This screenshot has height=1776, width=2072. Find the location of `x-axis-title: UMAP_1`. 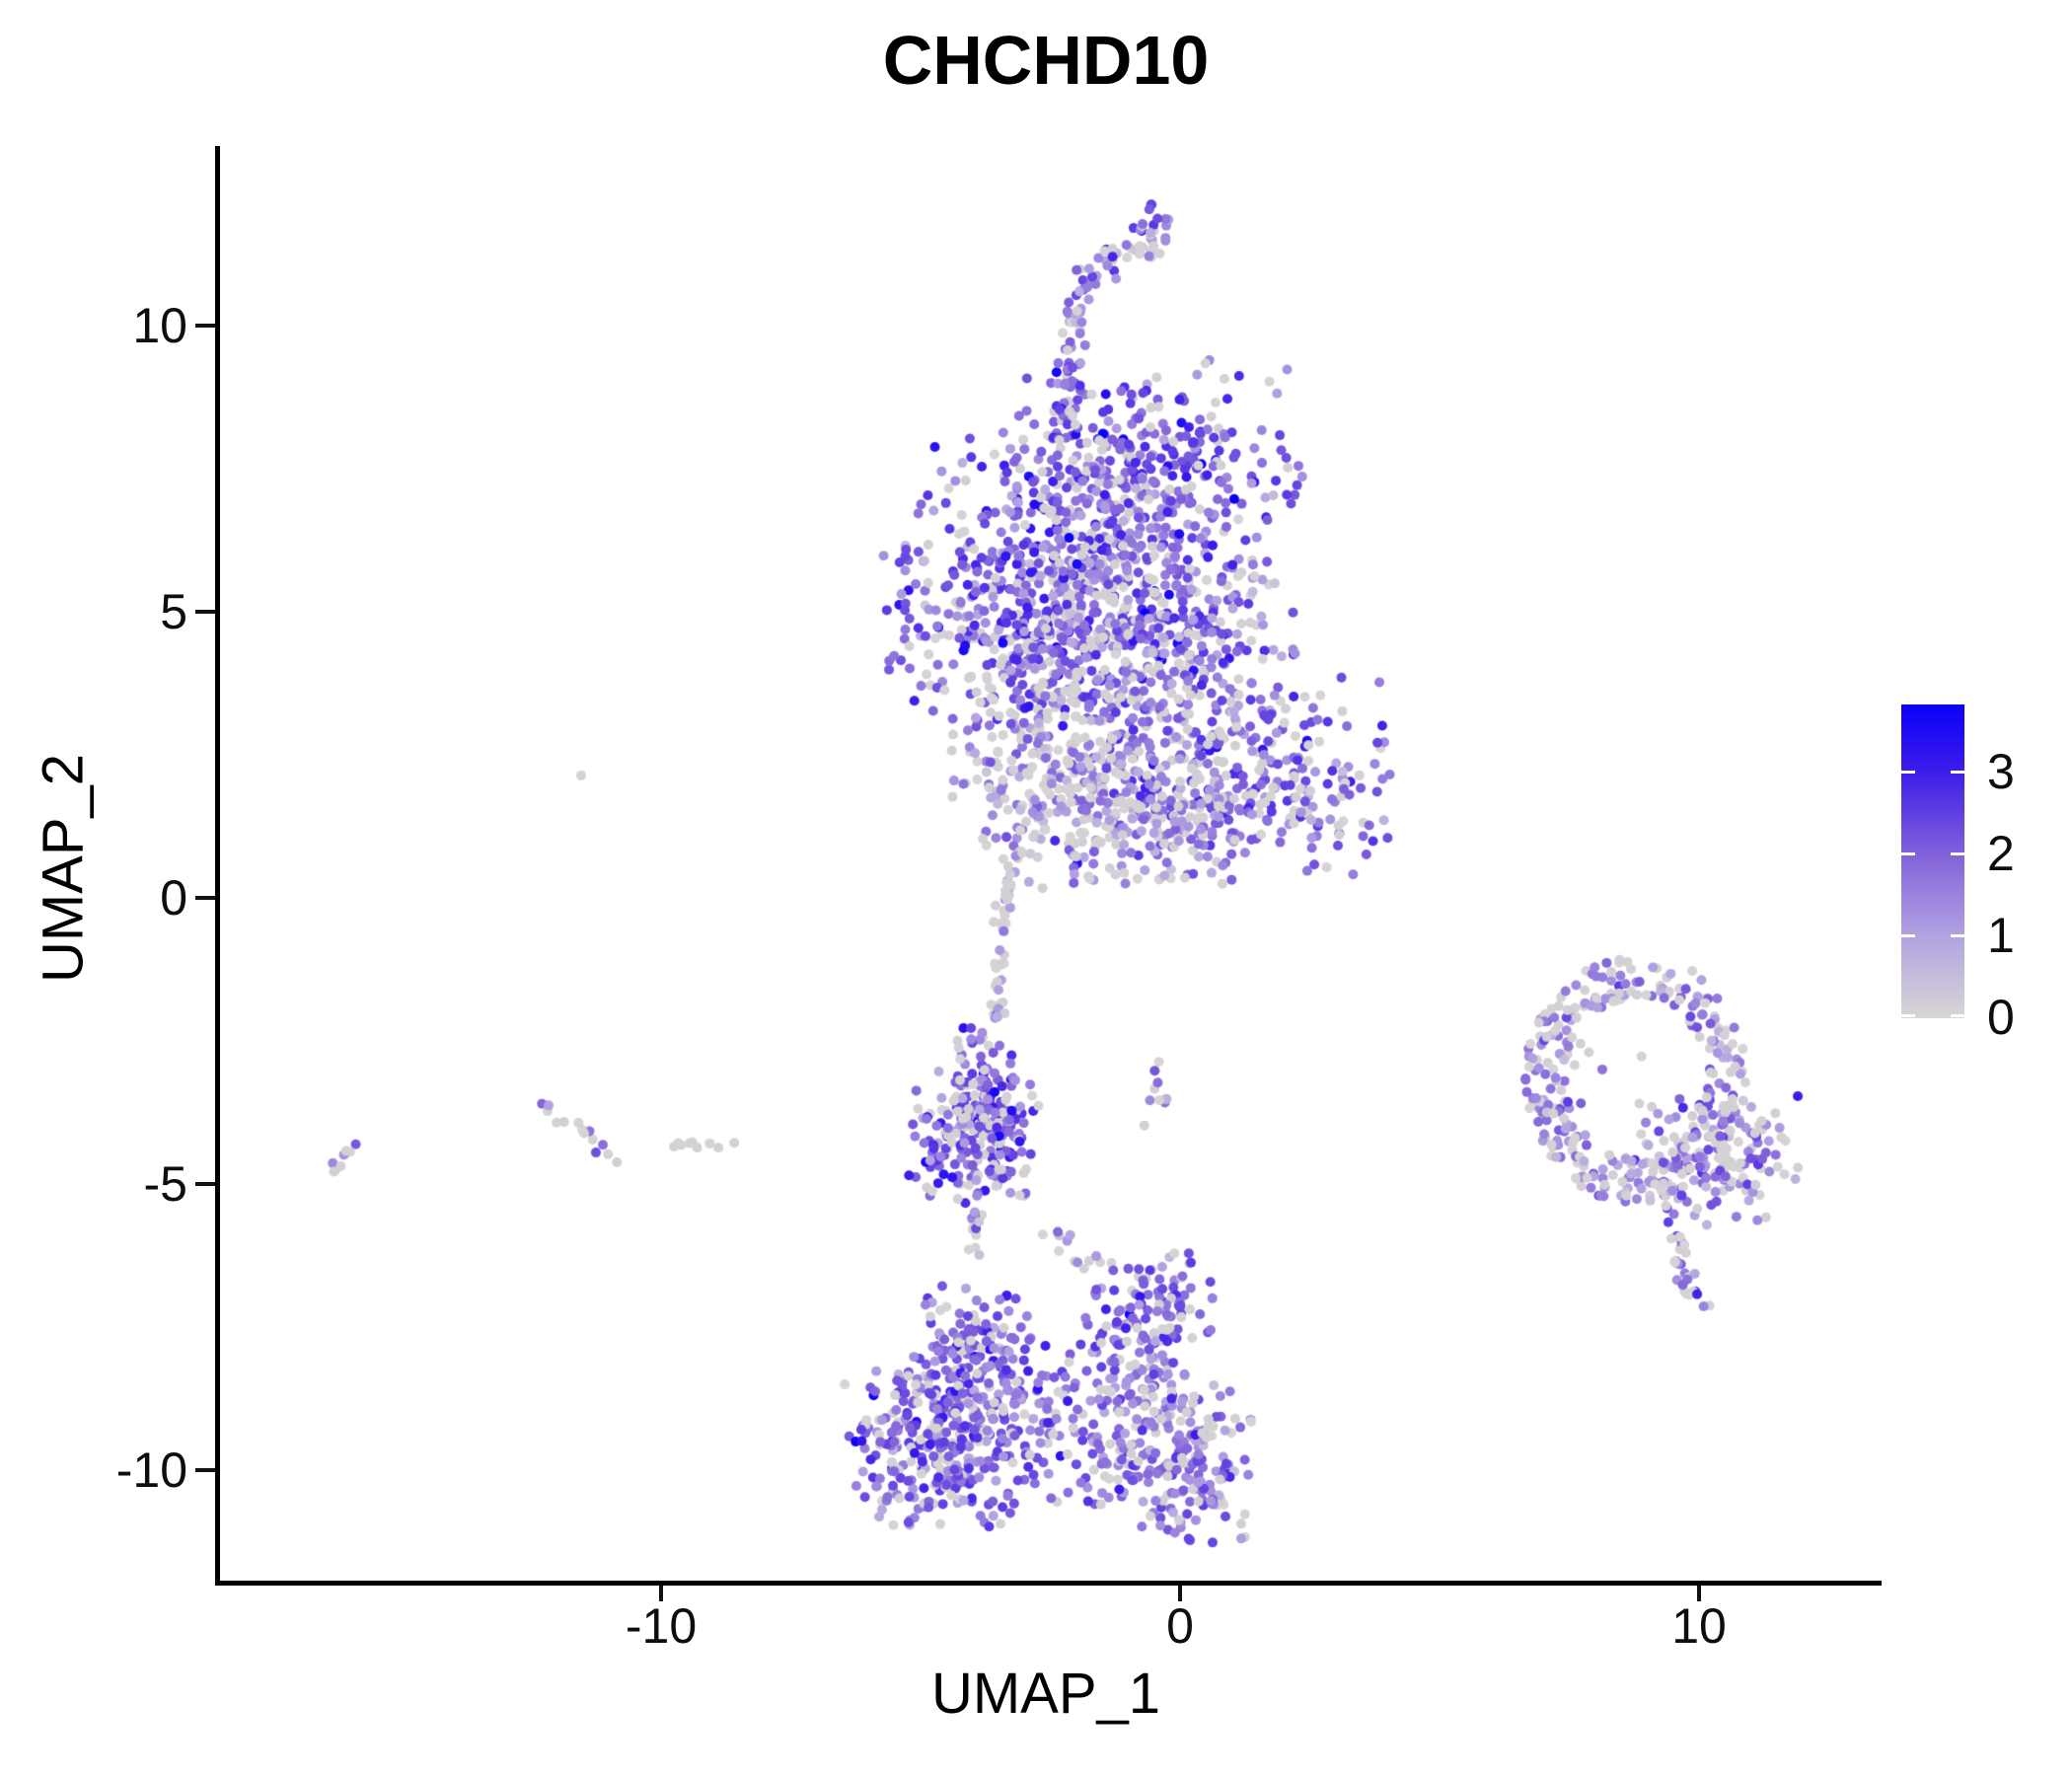

x-axis-title: UMAP_1 is located at coordinates (1046, 1694).